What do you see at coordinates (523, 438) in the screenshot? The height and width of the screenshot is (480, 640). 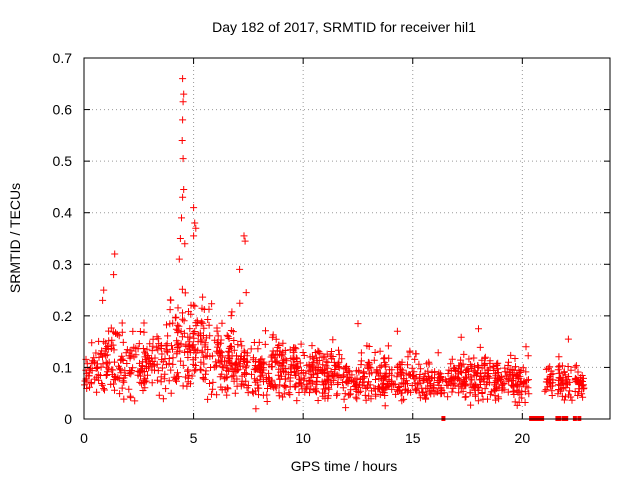 I see `x-tick-label: 20` at bounding box center [523, 438].